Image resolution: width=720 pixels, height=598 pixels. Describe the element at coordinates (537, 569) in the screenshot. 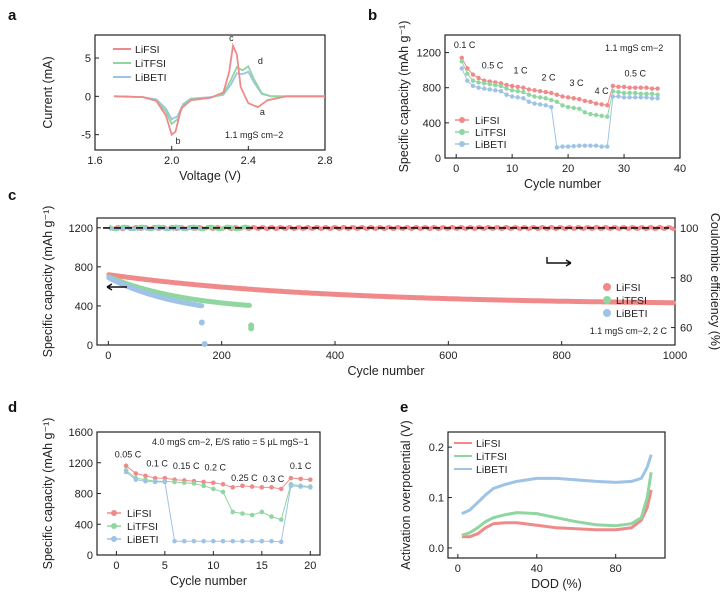

I see `panel-e-xtick-label: 40` at that location.